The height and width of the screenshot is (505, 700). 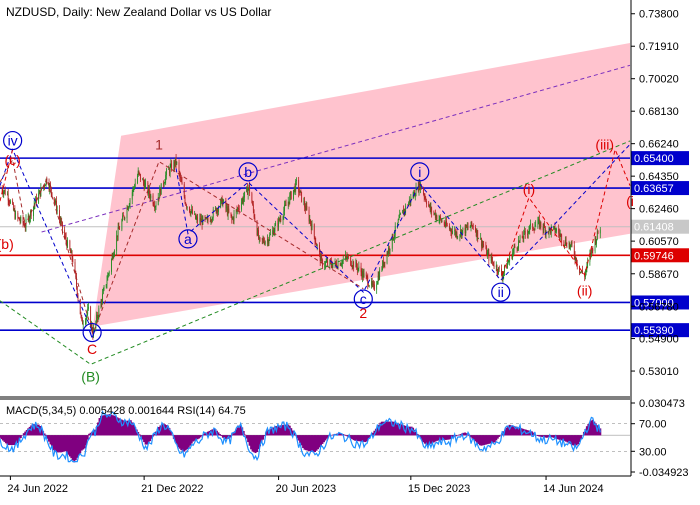 What do you see at coordinates (581, 437) in the screenshot?
I see `macd-histogram-bar` at bounding box center [581, 437].